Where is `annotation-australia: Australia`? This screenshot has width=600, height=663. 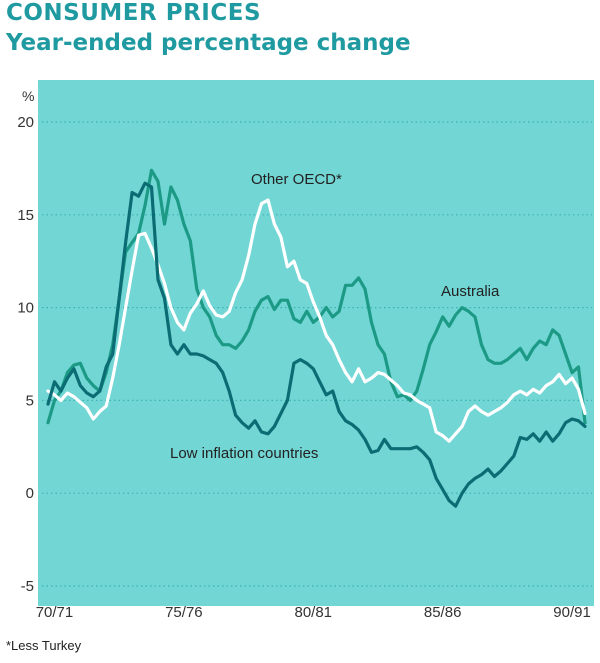 annotation-australia: Australia is located at coordinates (470, 291).